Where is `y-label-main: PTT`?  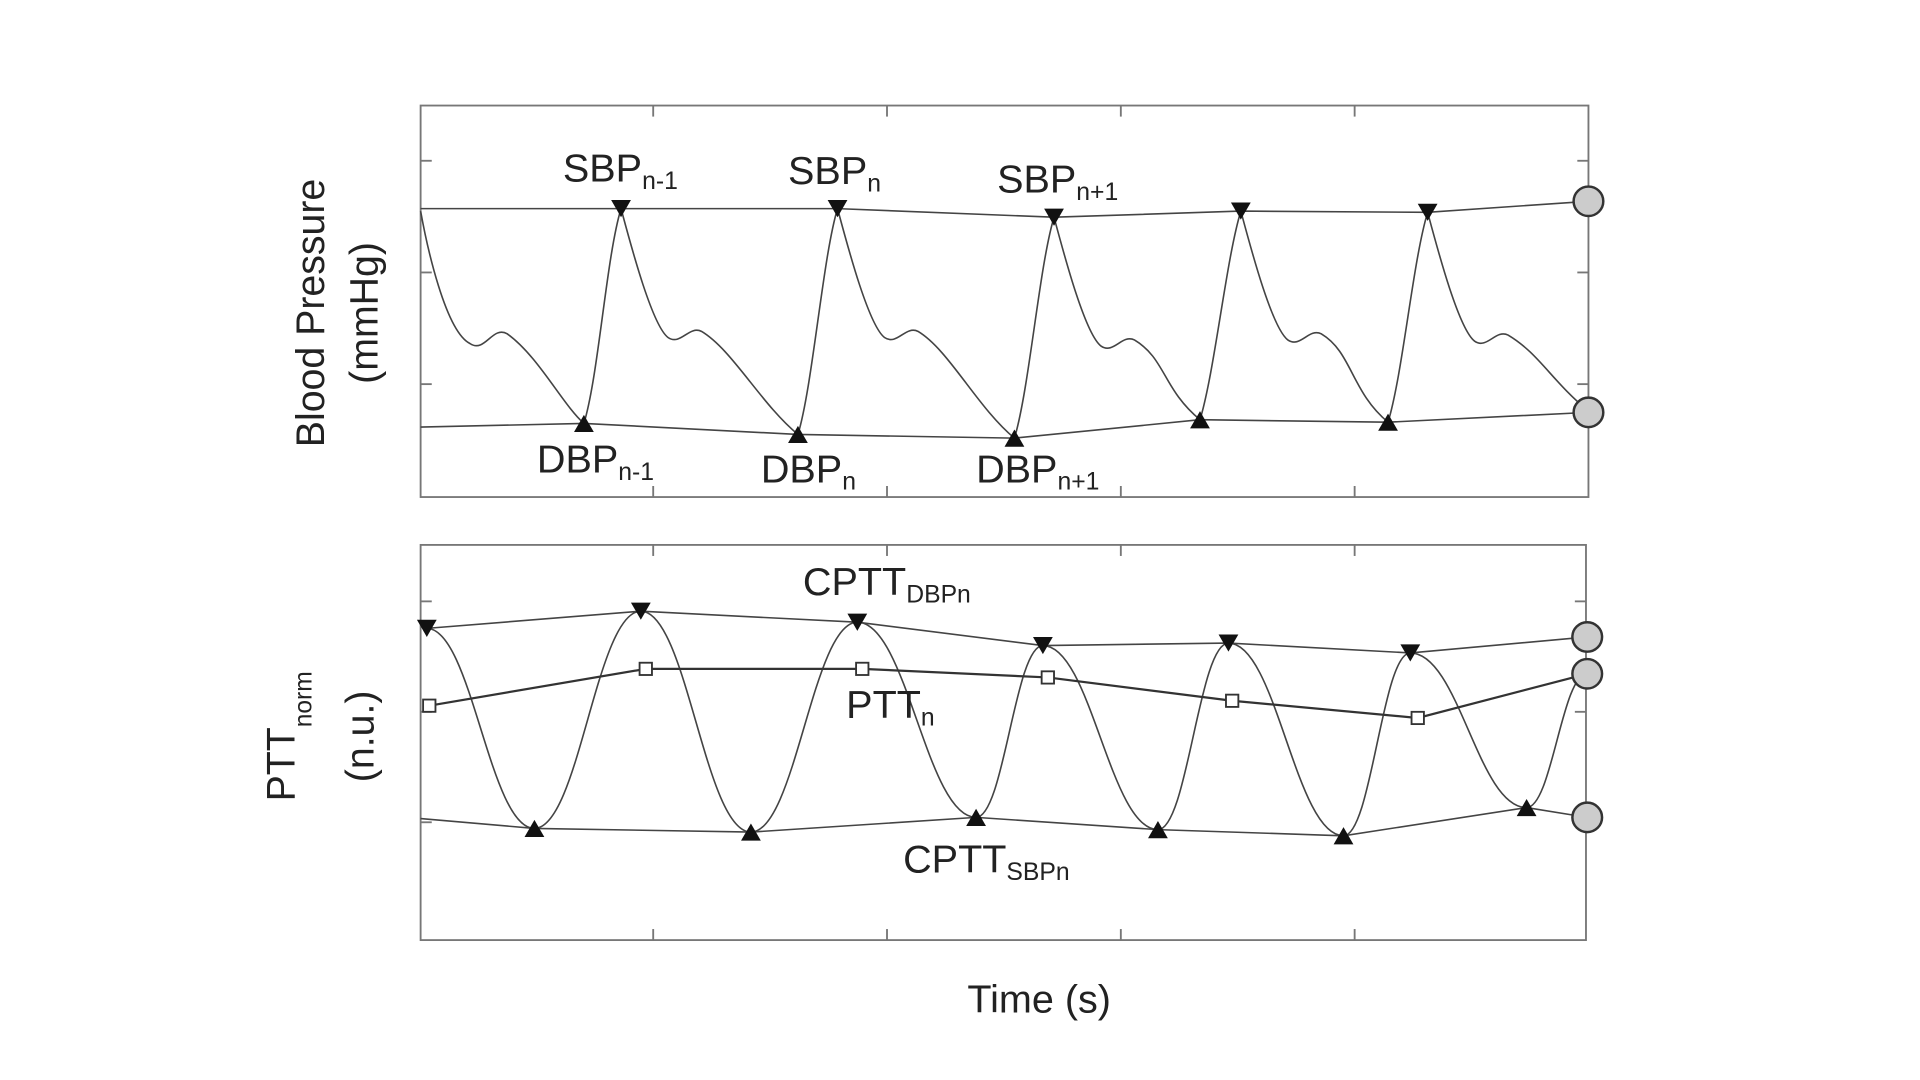
y-label-main: PTT is located at coordinates (281, 764).